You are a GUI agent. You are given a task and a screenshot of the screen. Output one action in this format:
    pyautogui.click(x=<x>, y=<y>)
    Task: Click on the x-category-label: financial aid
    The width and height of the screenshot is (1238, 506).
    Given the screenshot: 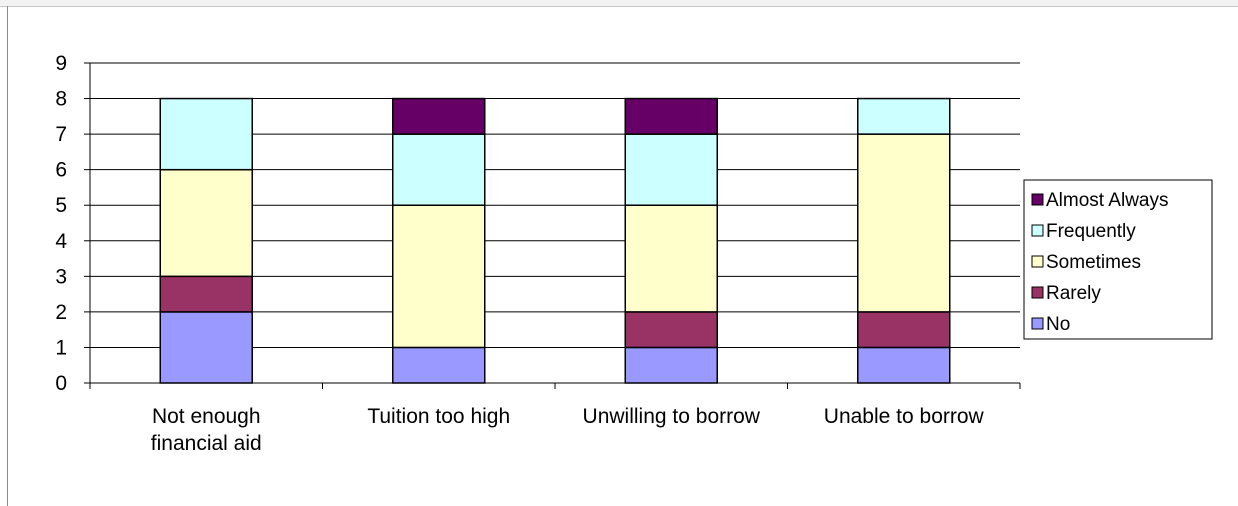 What is the action you would take?
    pyautogui.click(x=206, y=443)
    